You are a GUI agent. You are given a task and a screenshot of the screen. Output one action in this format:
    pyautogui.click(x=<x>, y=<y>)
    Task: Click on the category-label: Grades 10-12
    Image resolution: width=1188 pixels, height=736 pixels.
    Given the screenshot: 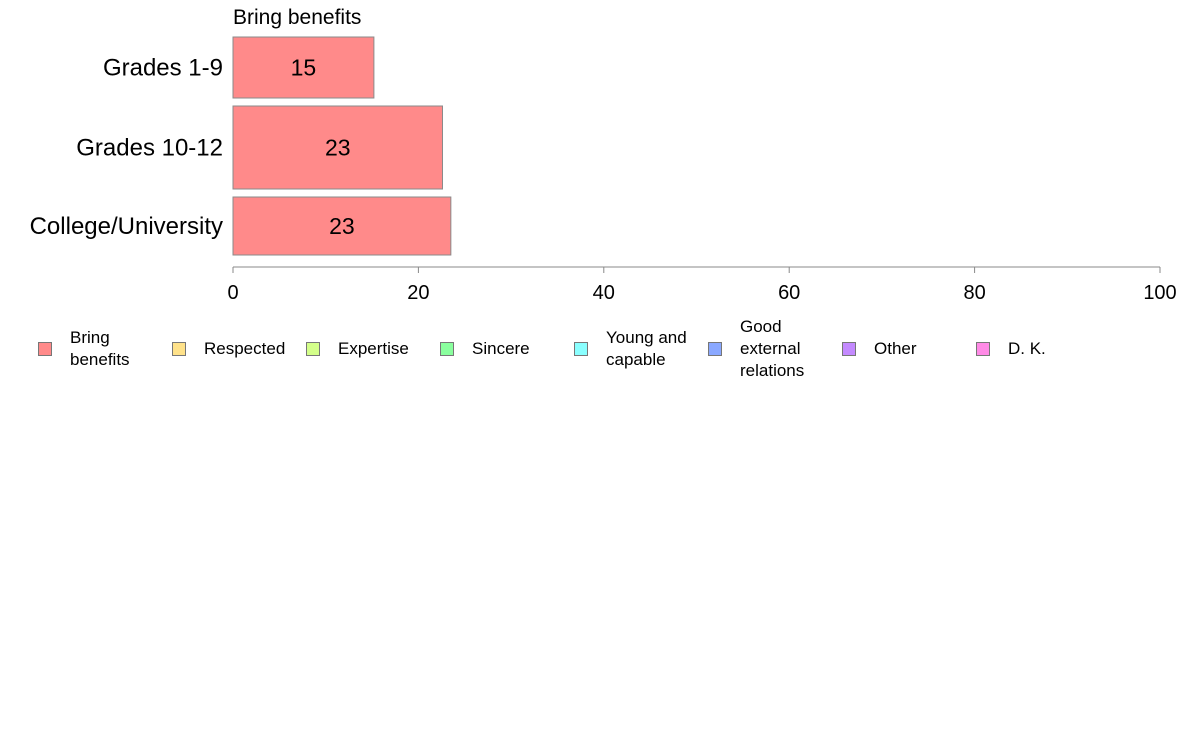 What is the action you would take?
    pyautogui.click(x=149, y=148)
    